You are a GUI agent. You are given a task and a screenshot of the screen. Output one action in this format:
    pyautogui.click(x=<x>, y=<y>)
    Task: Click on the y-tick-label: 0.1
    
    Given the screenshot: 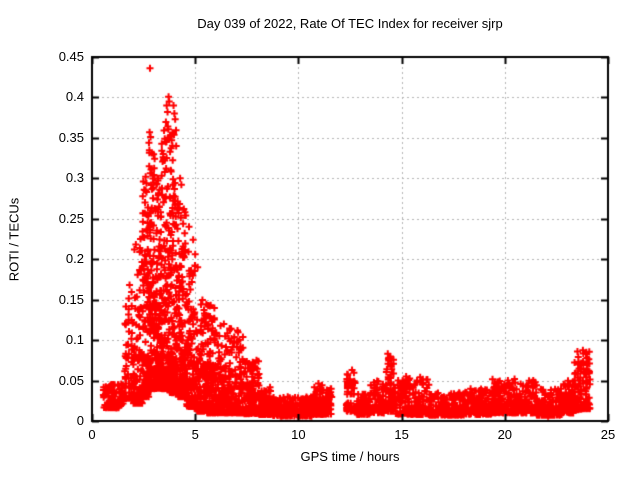 What is the action you would take?
    pyautogui.click(x=74, y=340)
    